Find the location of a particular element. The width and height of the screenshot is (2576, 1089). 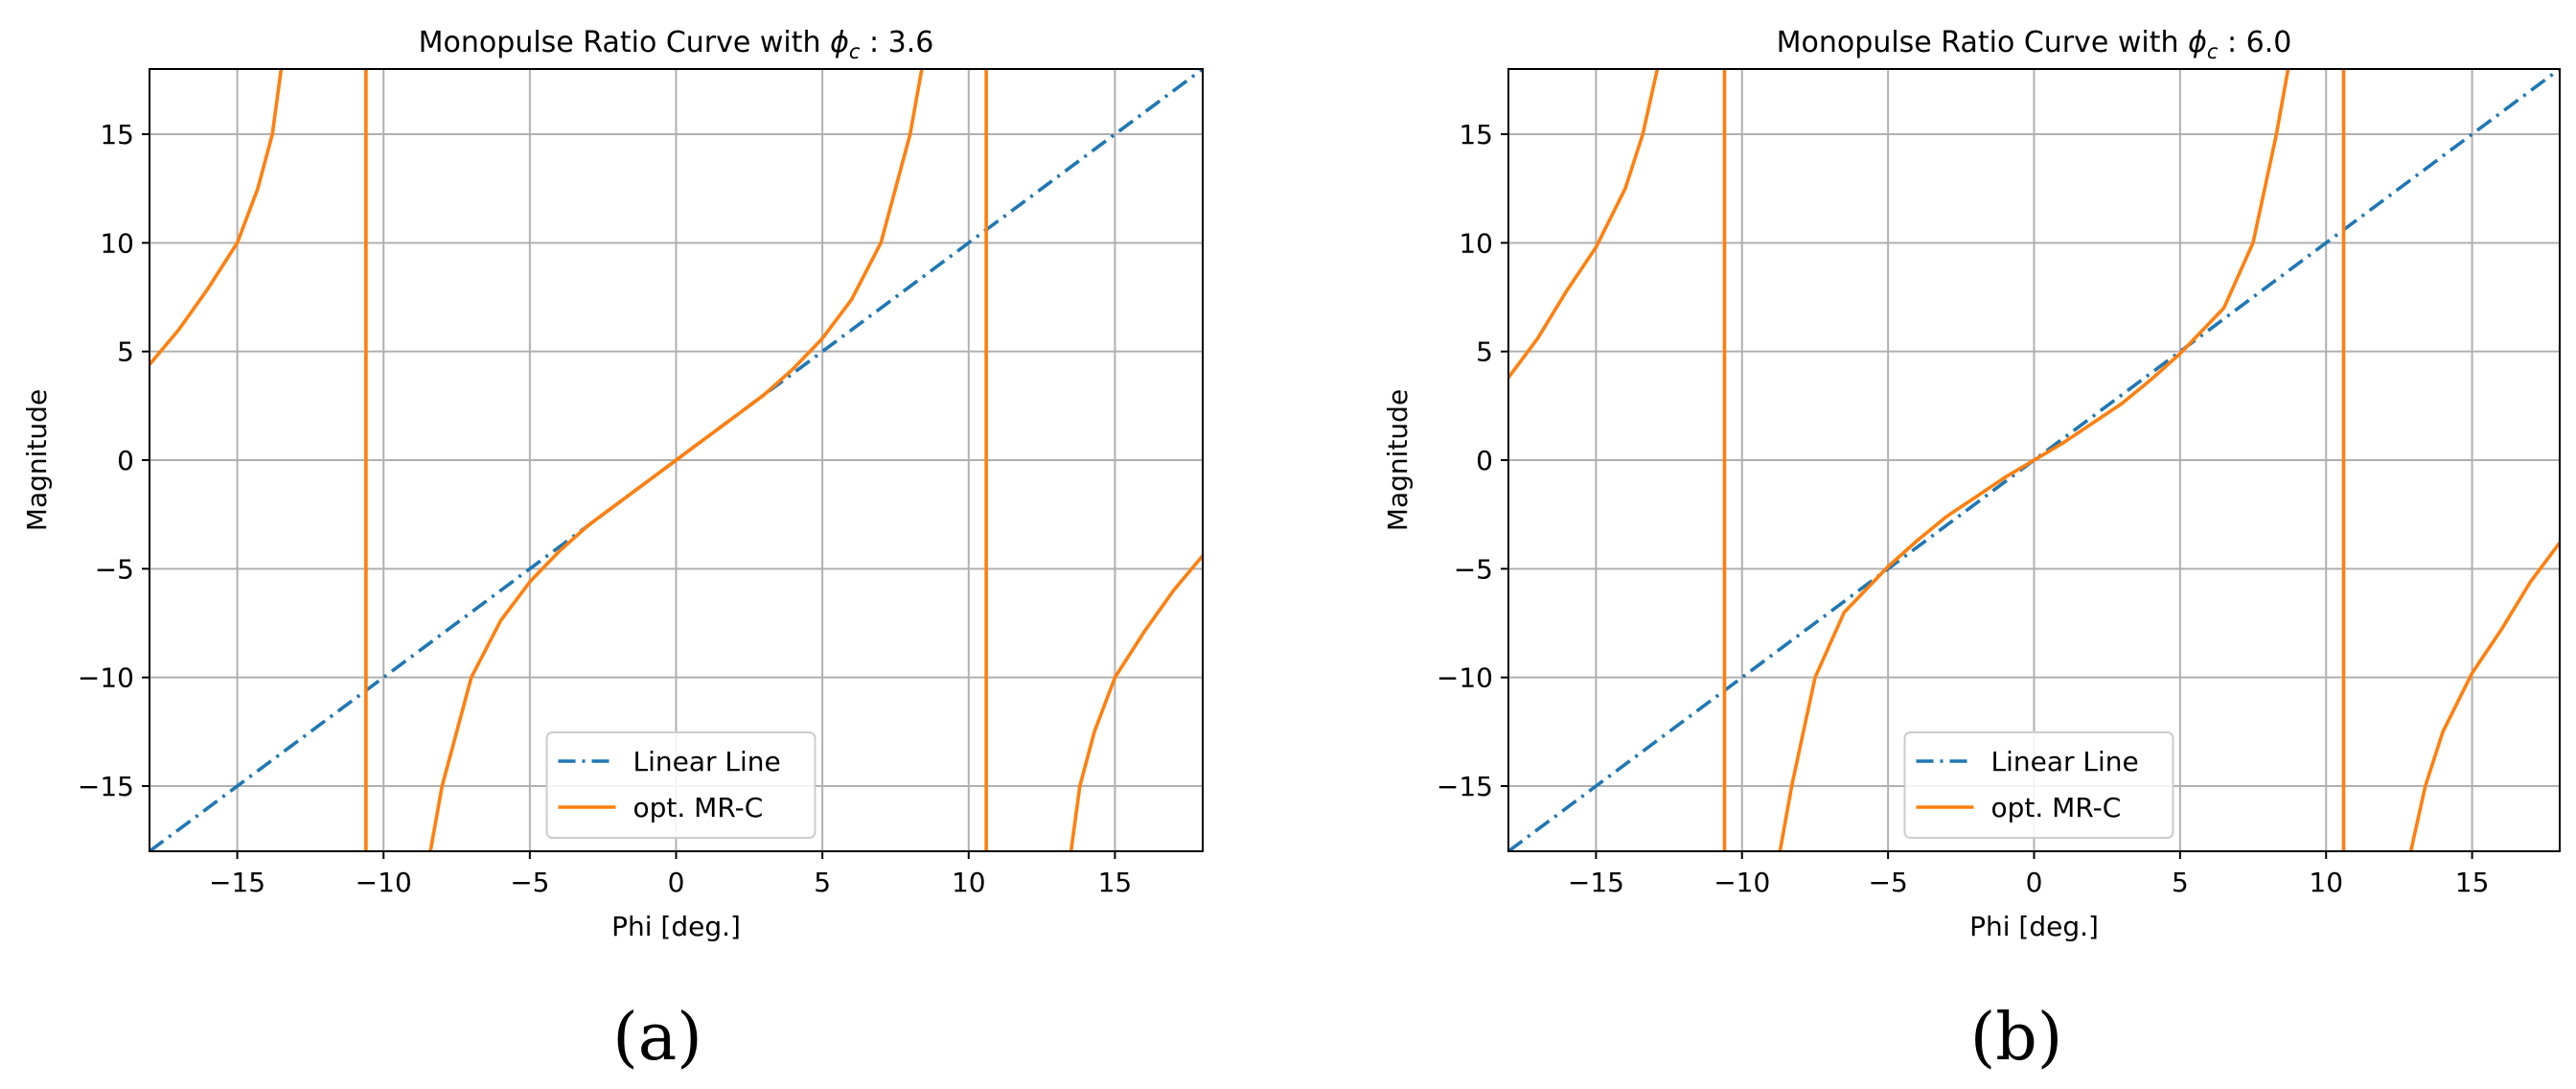

chart-title: Monopulse Ratio Curve with ϕc : 6.0 is located at coordinates (2035, 44).